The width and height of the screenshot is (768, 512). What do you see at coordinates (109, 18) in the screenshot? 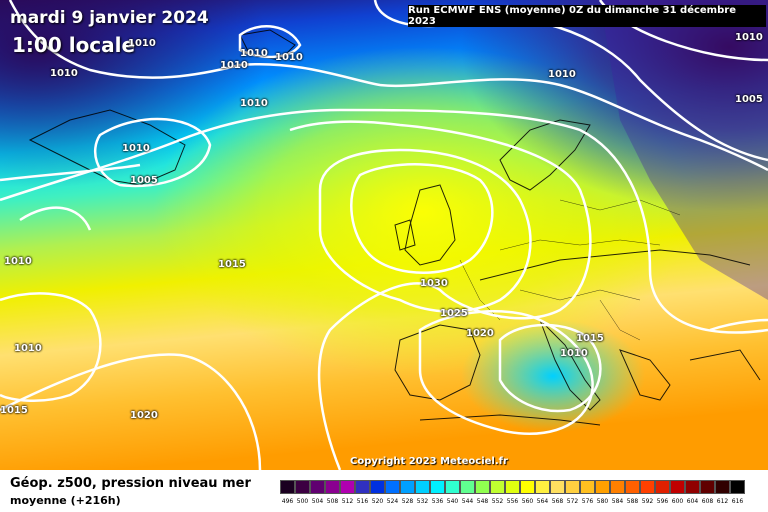
I see `forecast-date: mardi 9 janvier 2024` at bounding box center [109, 18].